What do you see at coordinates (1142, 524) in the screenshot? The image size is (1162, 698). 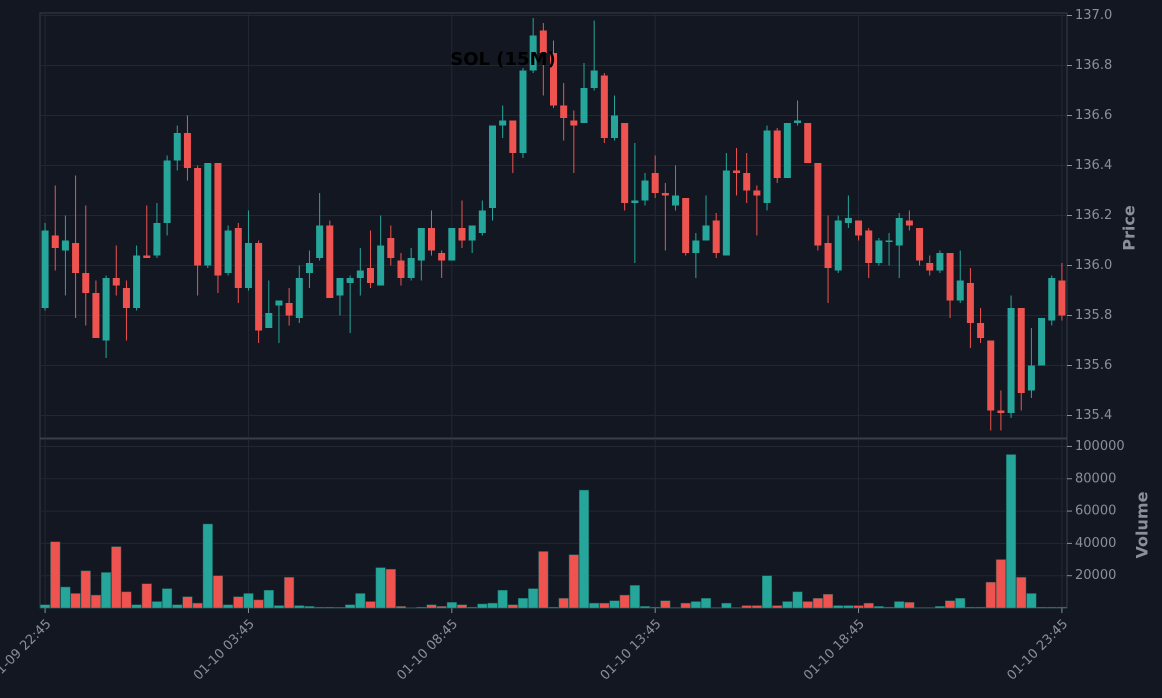 I see `volume-axis-label: Volume` at bounding box center [1142, 524].